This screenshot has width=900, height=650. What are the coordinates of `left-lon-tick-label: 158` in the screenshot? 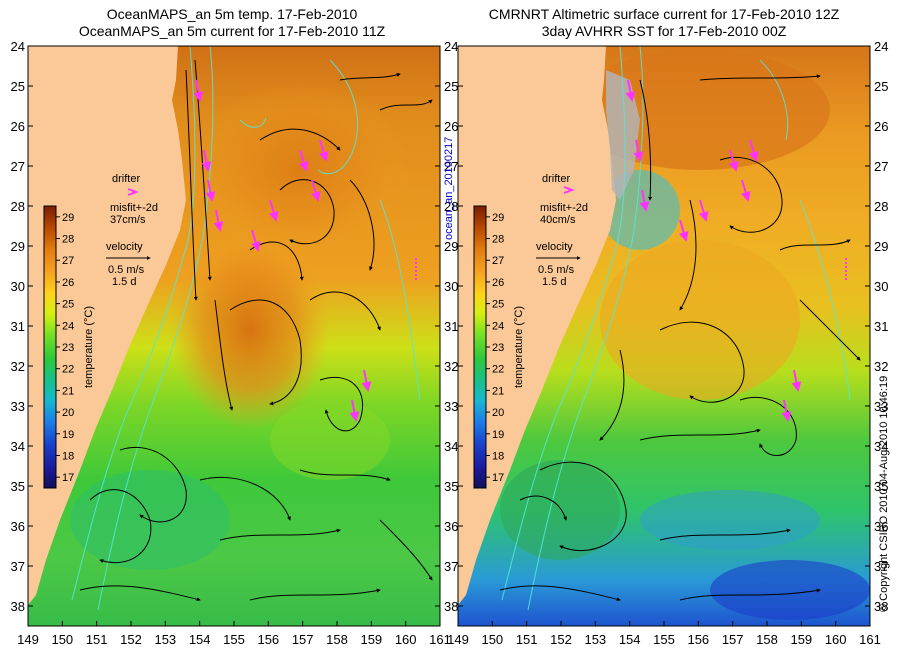 It's located at (337, 639).